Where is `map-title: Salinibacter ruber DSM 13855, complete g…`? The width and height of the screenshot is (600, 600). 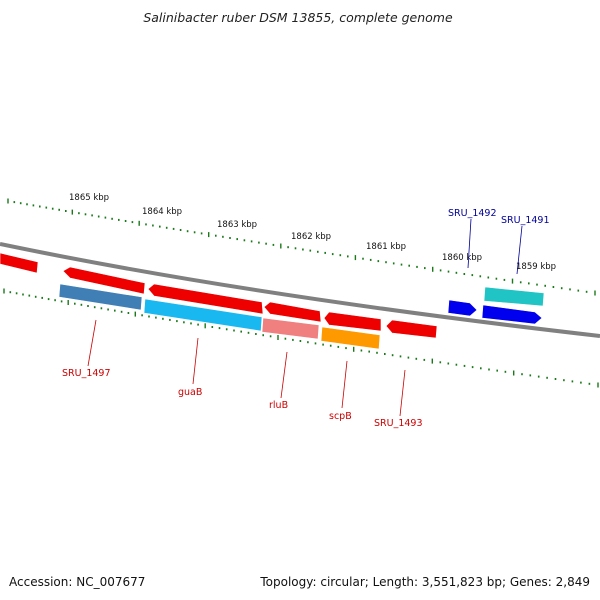 map-title: Salinibacter ruber DSM 13855, complete g… is located at coordinates (298, 17).